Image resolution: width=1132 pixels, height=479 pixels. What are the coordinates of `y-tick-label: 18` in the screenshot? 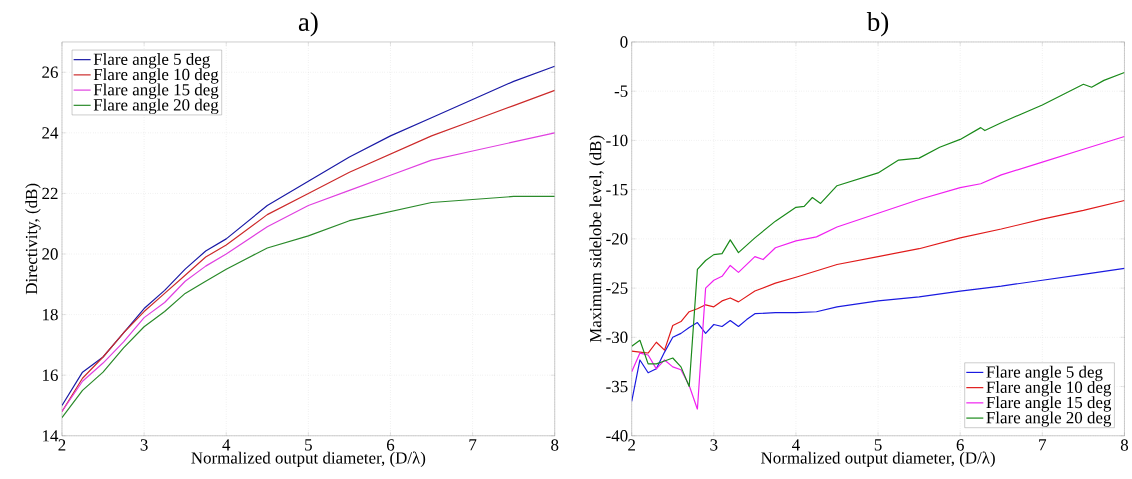 It's located at (50, 315).